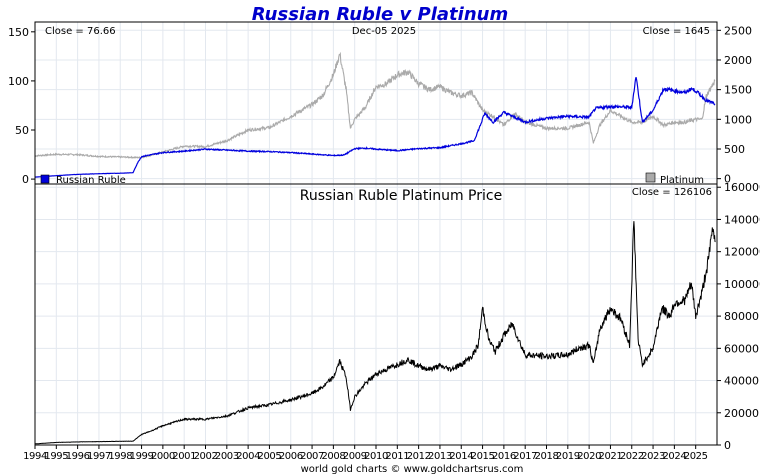 Image resolution: width=760 pixels, height=475 pixels. Describe the element at coordinates (25, 179) in the screenshot. I see `left-tick-label: 0` at that location.